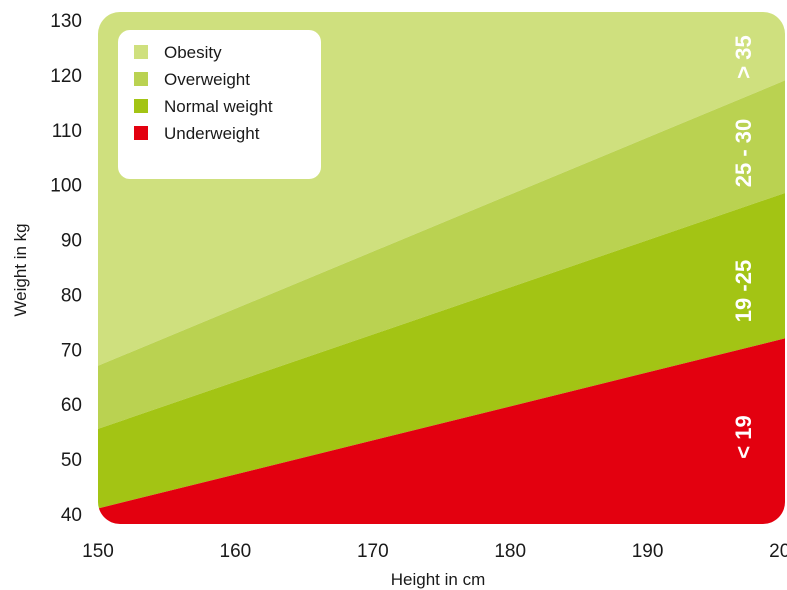 Image resolution: width=787 pixels, height=590 pixels. What do you see at coordinates (373, 551) in the screenshot?
I see `x-tick-label: 170` at bounding box center [373, 551].